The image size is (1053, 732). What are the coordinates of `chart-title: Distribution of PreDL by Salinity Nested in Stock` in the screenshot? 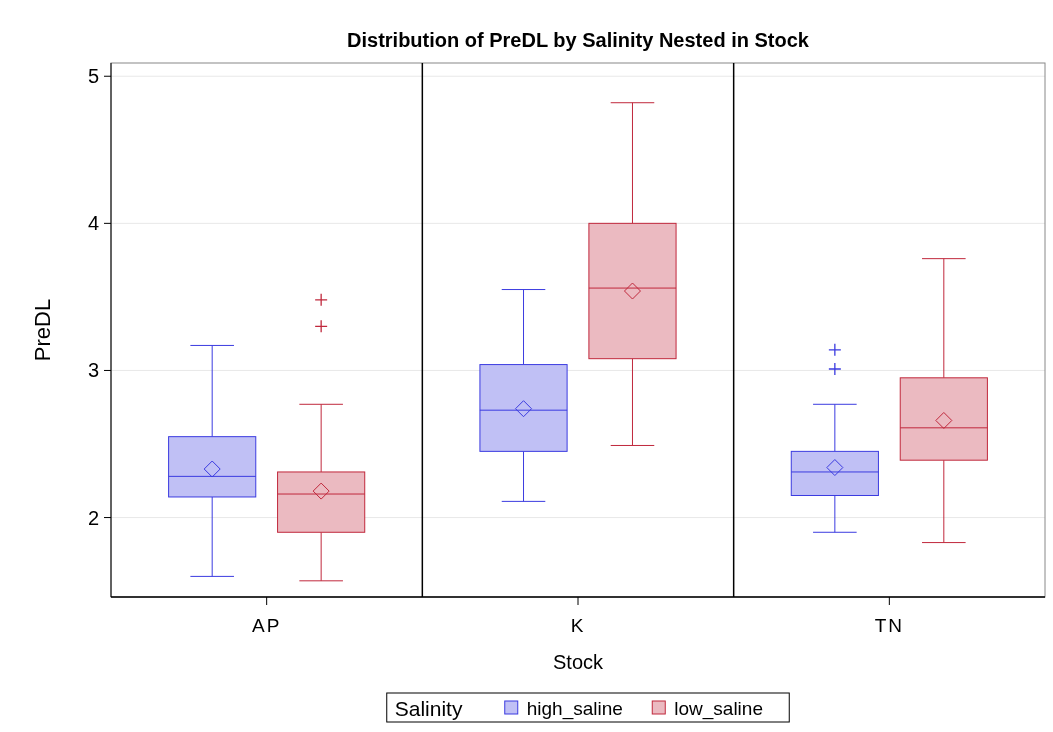 It's located at (578, 40).